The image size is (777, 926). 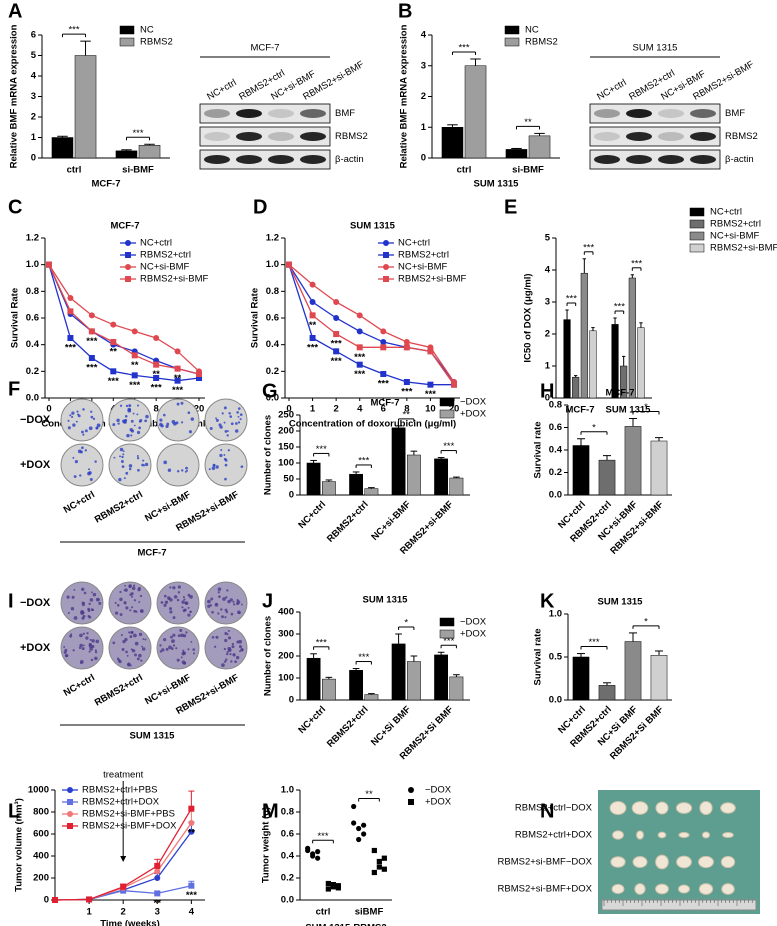 What do you see at coordinates (547, 811) in the screenshot?
I see `panel-letter: N` at bounding box center [547, 811].